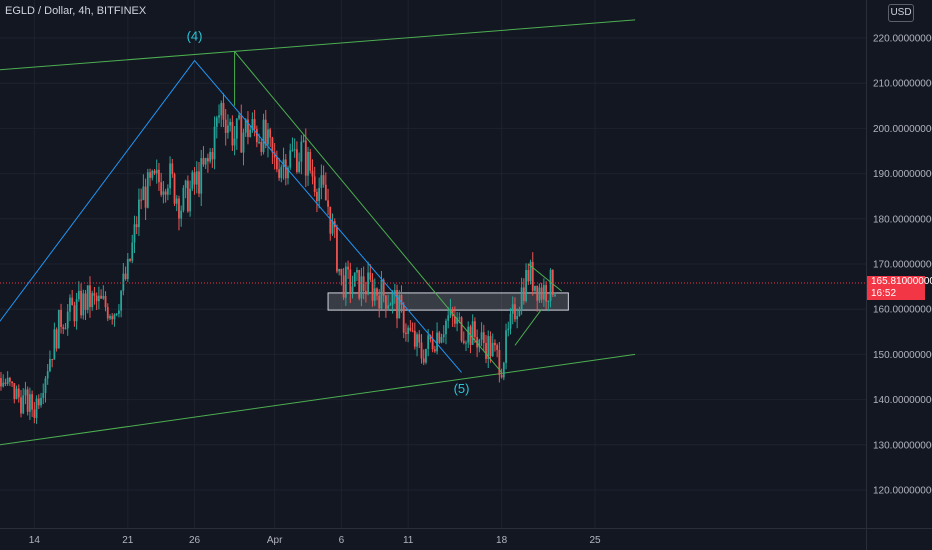  I want to click on x-tick-label: 6, so click(342, 540).